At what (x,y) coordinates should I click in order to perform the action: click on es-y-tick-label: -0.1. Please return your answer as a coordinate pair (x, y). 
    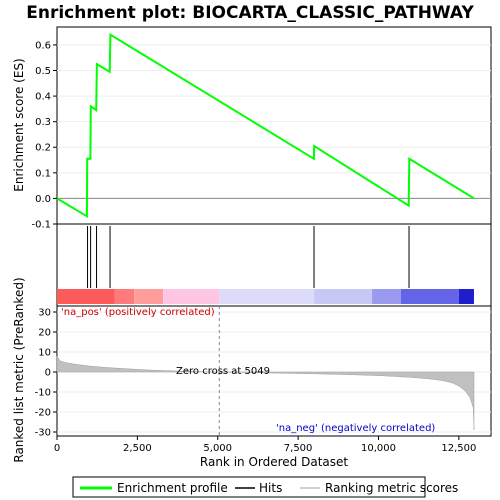
    Looking at the image, I should click on (41, 225).